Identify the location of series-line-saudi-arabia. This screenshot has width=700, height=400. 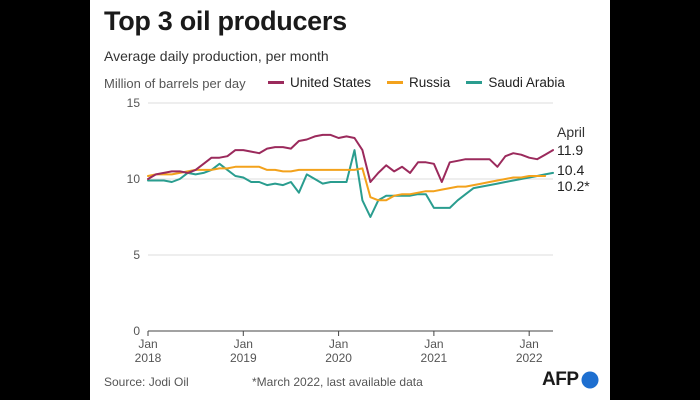
(350, 183).